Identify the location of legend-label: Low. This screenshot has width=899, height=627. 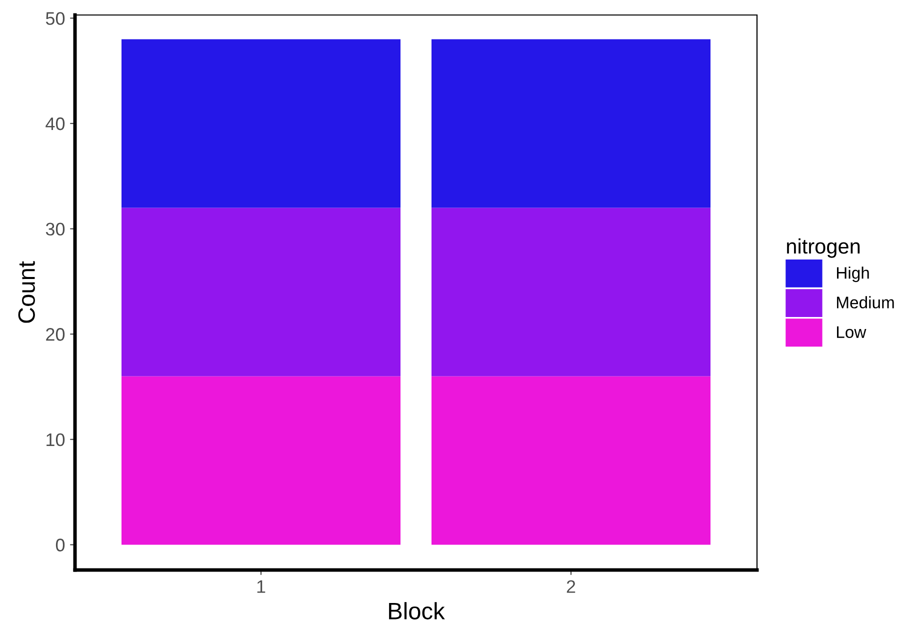
(851, 332).